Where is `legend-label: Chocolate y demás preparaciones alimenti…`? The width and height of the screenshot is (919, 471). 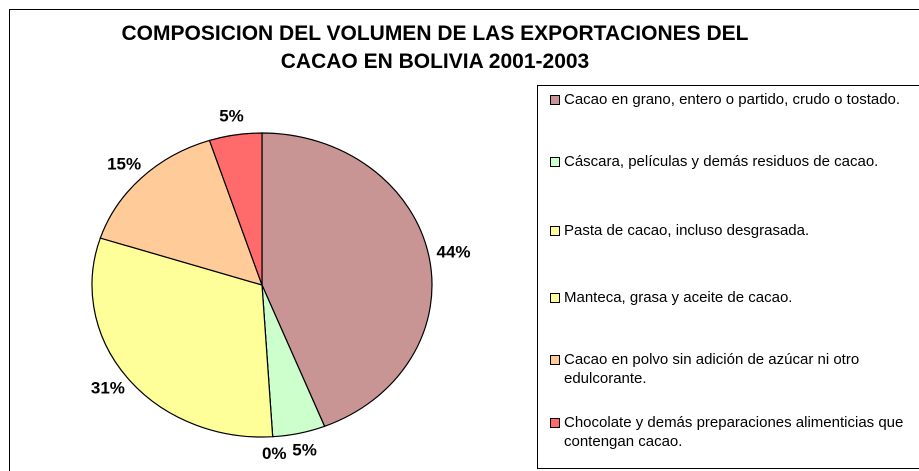 legend-label: Chocolate y demás preparaciones alimenti… is located at coordinates (734, 432).